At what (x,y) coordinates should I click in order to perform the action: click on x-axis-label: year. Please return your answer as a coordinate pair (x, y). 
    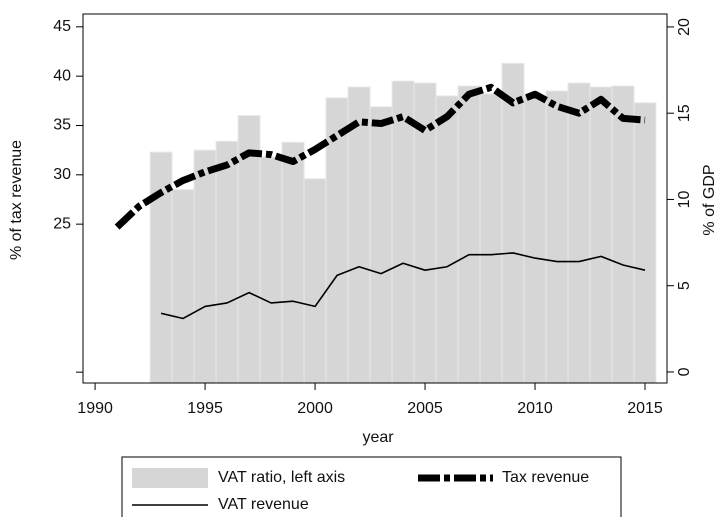
    Looking at the image, I should click on (378, 437).